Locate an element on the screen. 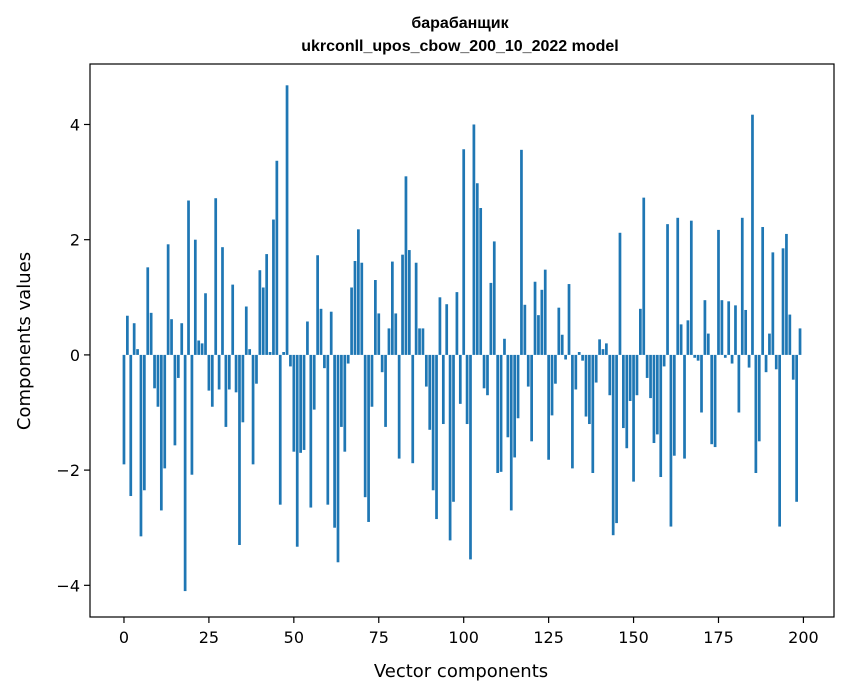 This screenshot has width=847, height=696. x-tick-label: 175 is located at coordinates (718, 637).